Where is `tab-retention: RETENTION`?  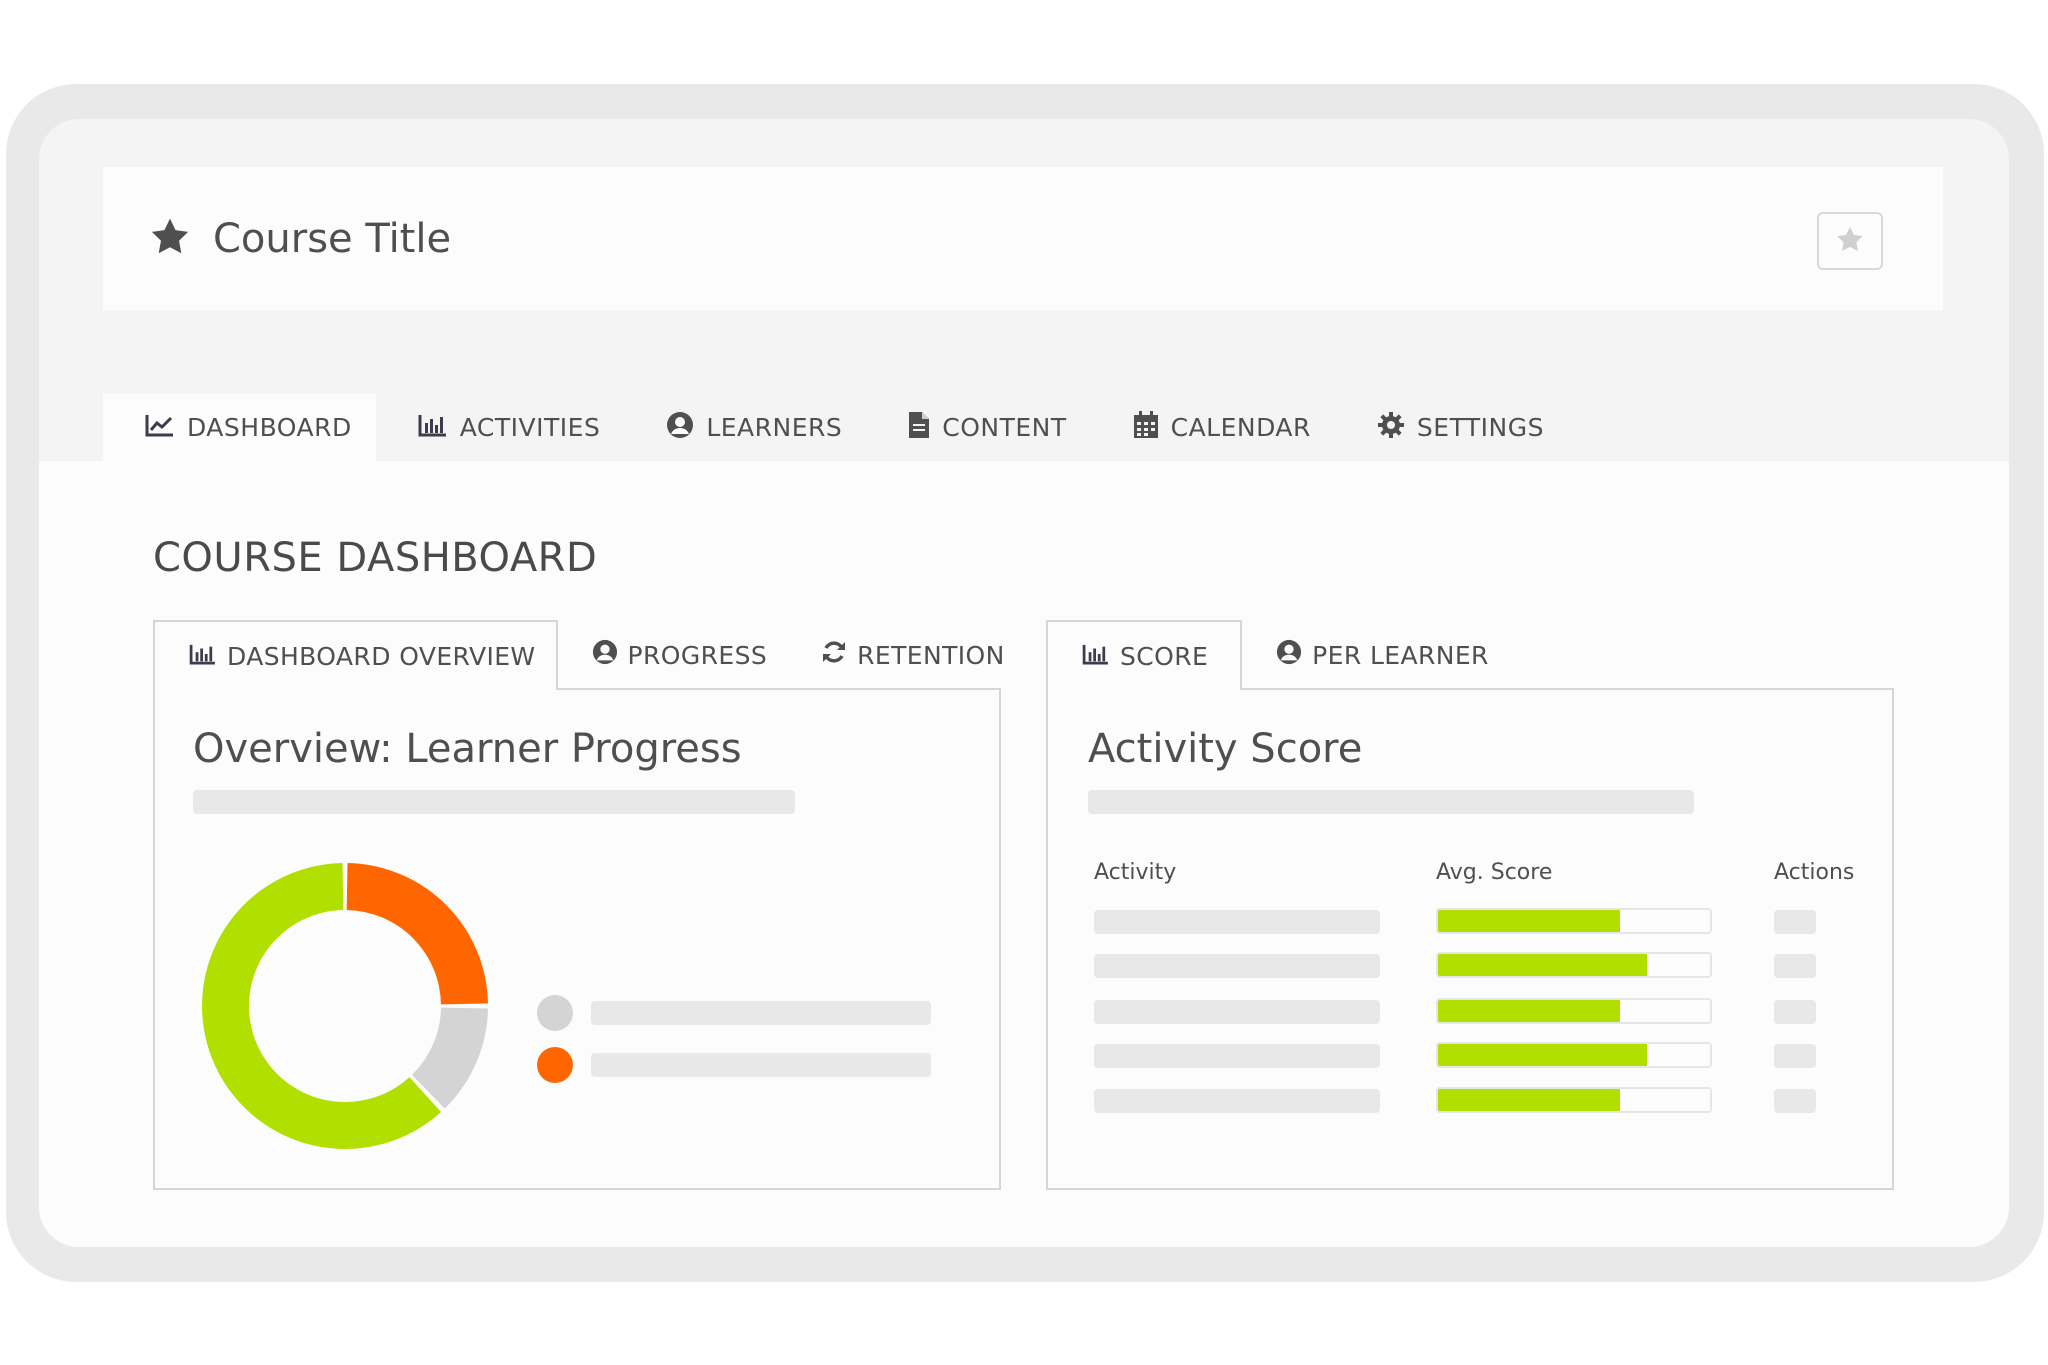
tab-retention: RETENTION is located at coordinates (906, 655).